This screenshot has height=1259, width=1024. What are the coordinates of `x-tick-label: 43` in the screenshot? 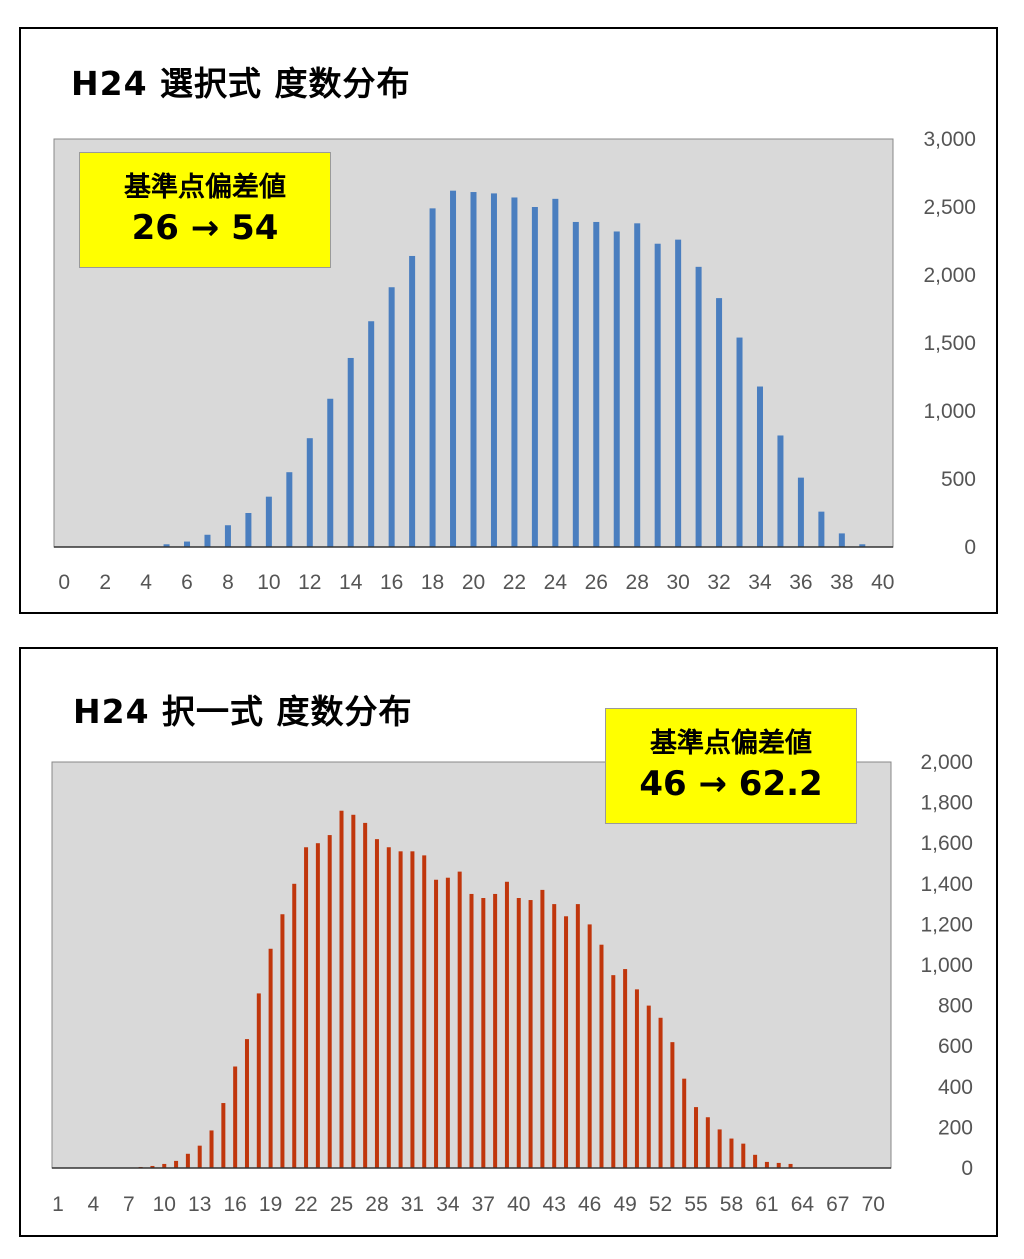 It's located at (554, 1204).